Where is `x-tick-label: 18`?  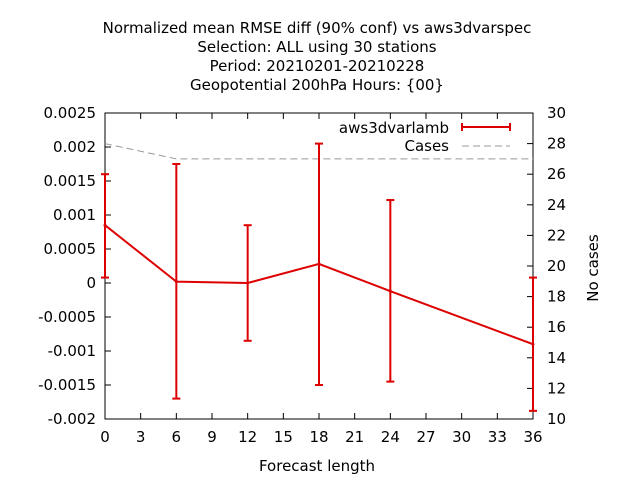
x-tick-label: 18 is located at coordinates (318, 437).